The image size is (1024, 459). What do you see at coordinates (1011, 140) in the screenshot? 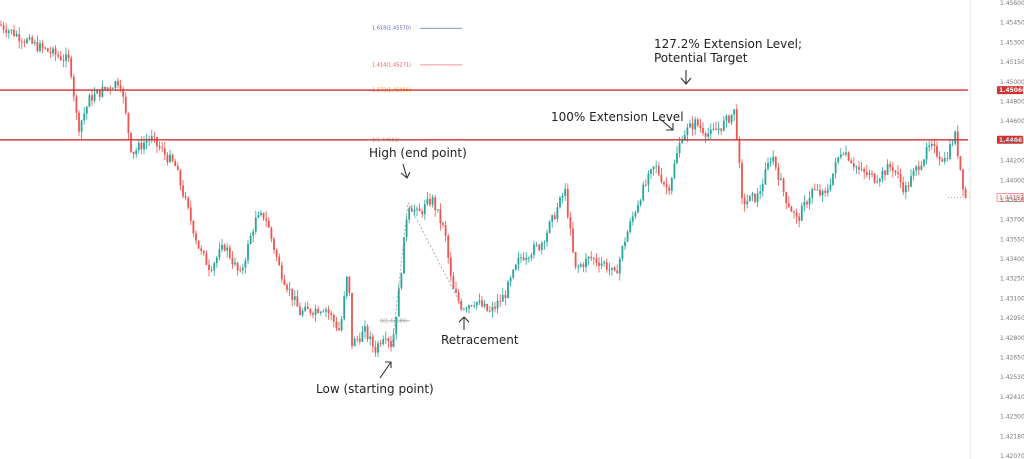
I see `level-price-text: 1.44661` at bounding box center [1011, 140].